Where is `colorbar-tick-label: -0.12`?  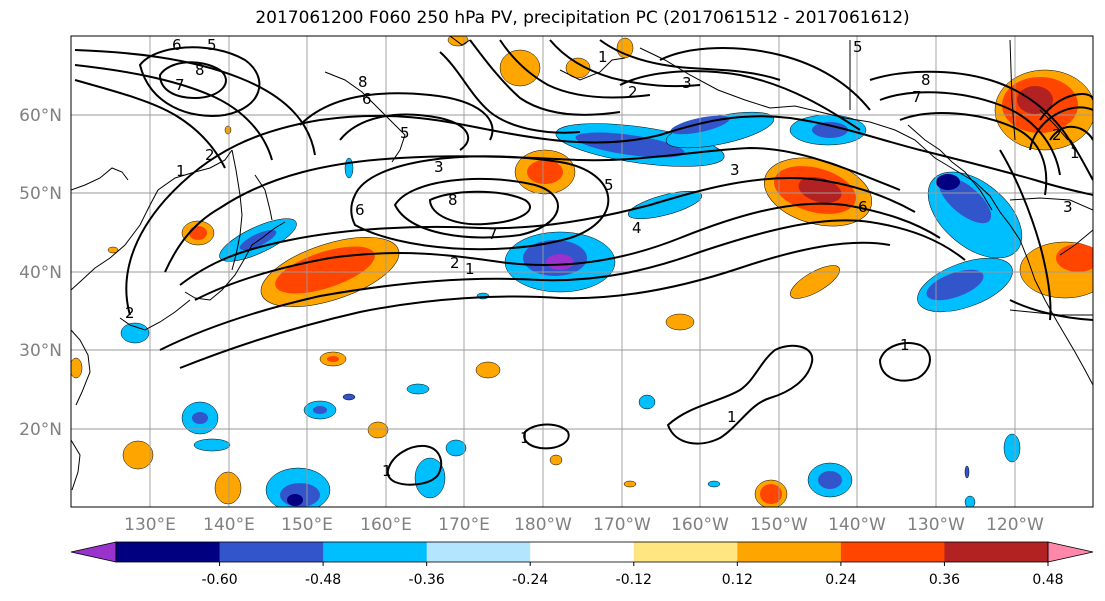 colorbar-tick-label: -0.12 is located at coordinates (634, 580).